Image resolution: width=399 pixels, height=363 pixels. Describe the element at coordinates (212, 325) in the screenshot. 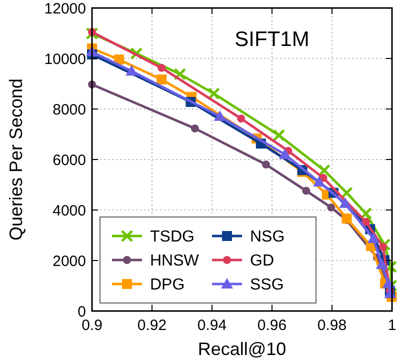

I see `x-tick-label: 0.94` at that location.